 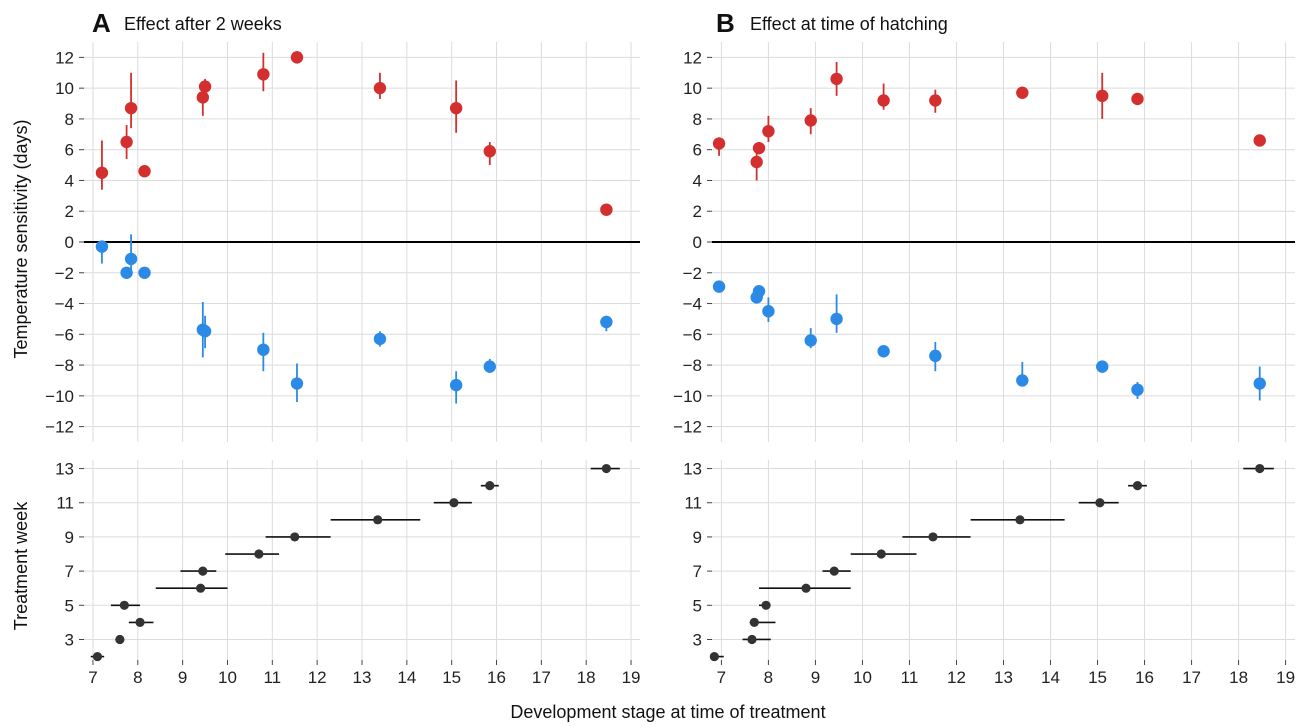 What do you see at coordinates (849, 24) in the screenshot?
I see `panel-b-title: Effect at time of hatching` at bounding box center [849, 24].